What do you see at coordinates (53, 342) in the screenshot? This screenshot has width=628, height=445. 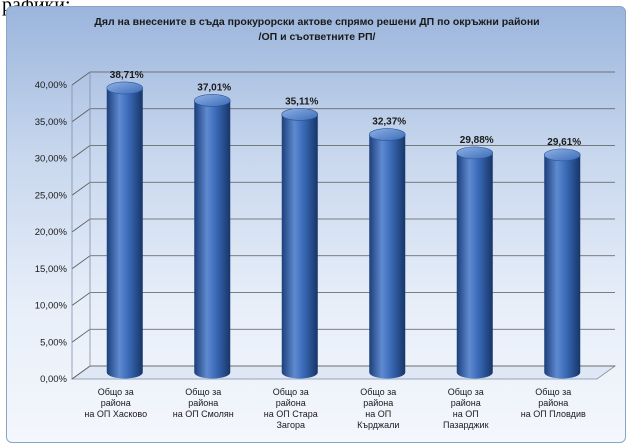 I see `y-tick-label: 5,00%` at bounding box center [53, 342].